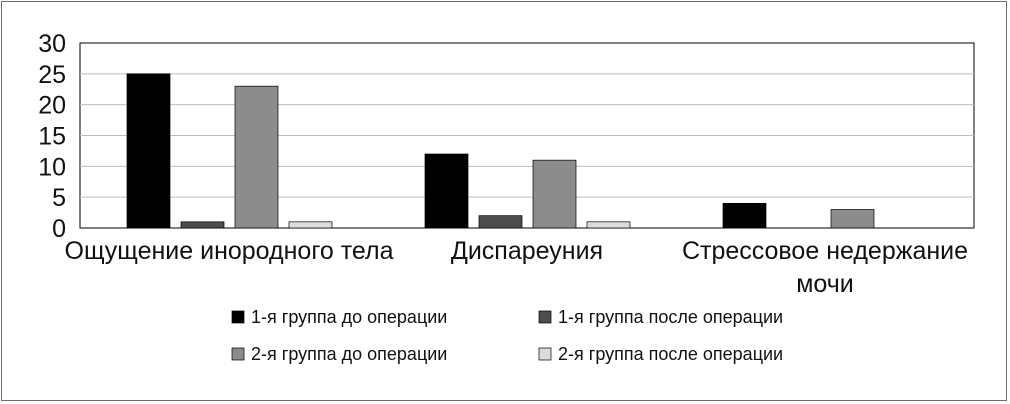  Describe the element at coordinates (670, 317) in the screenshot. I see `legend-label: 1-я группа после операции` at that location.